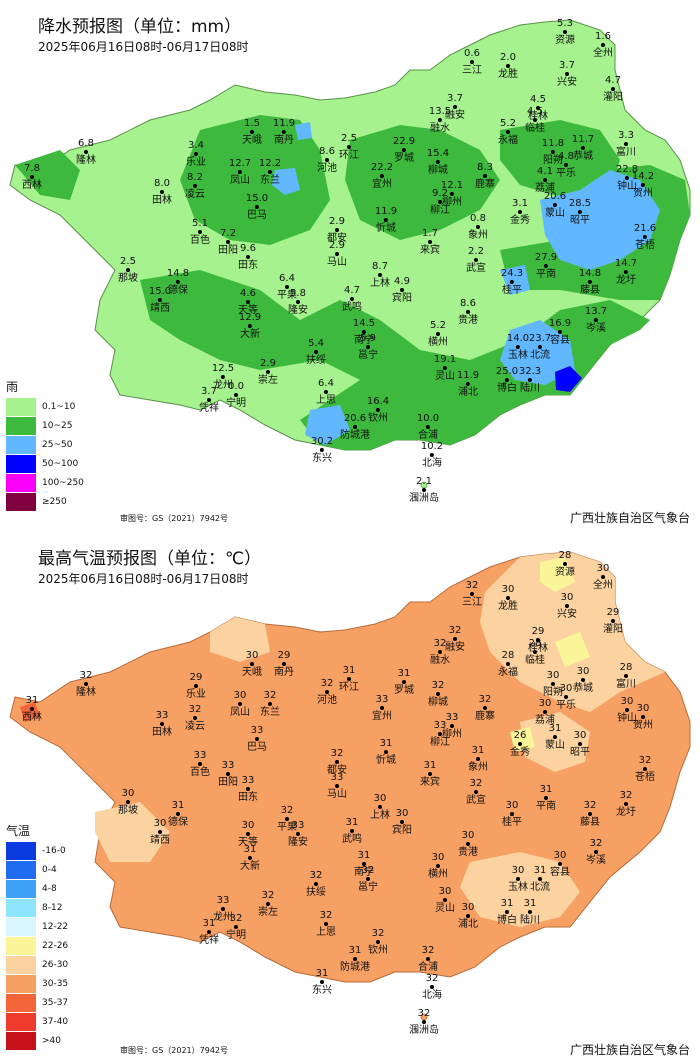 This screenshot has height=1064, width=700. I want to click on rain-station-value: 4.1, so click(545, 171).